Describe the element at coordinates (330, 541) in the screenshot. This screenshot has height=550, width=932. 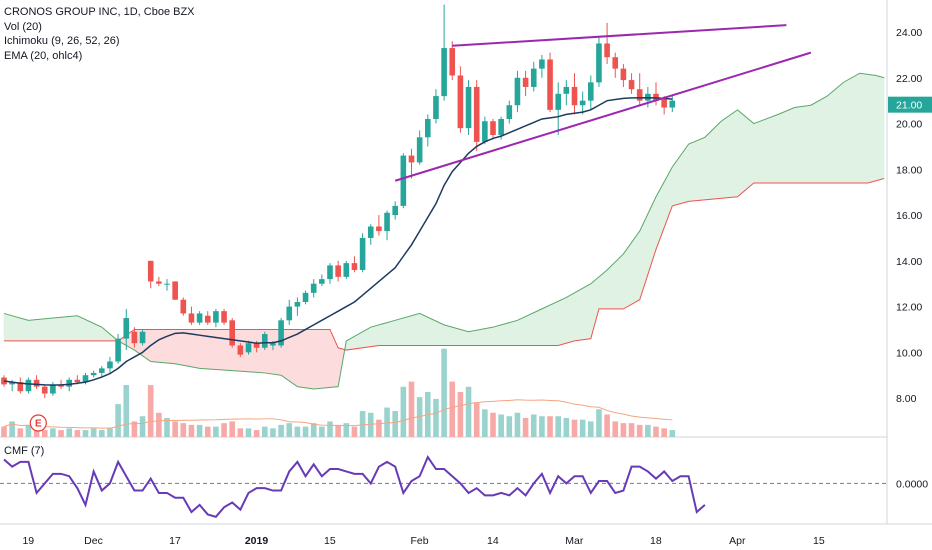
I see `time-tick-label: 15` at that location.